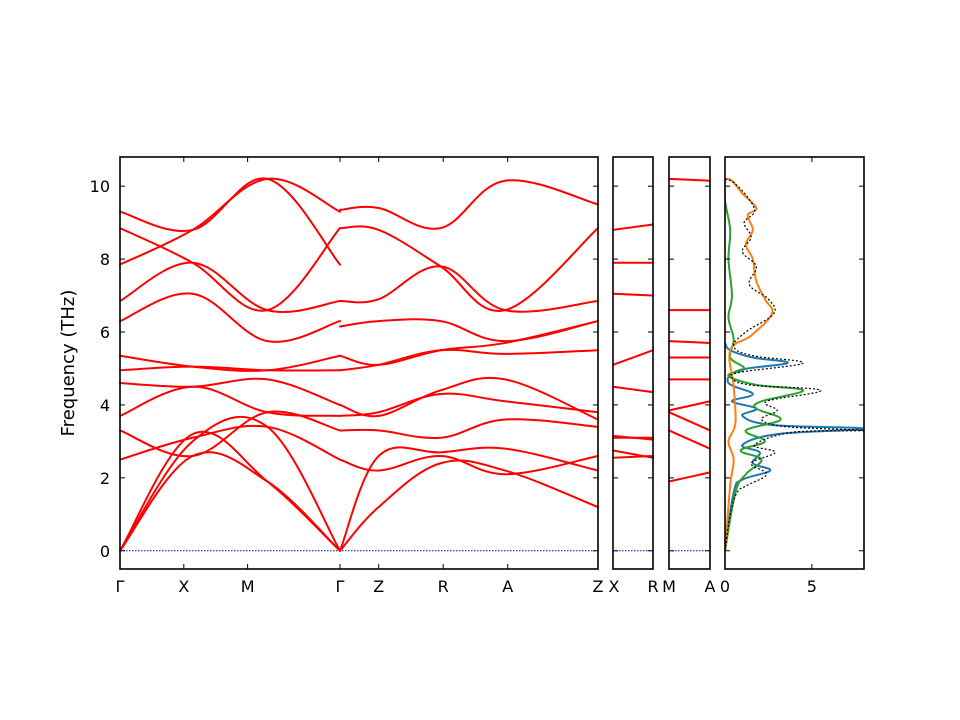  What do you see at coordinates (68, 363) in the screenshot?
I see `y-axis-label: Frequency (THz)` at bounding box center [68, 363].